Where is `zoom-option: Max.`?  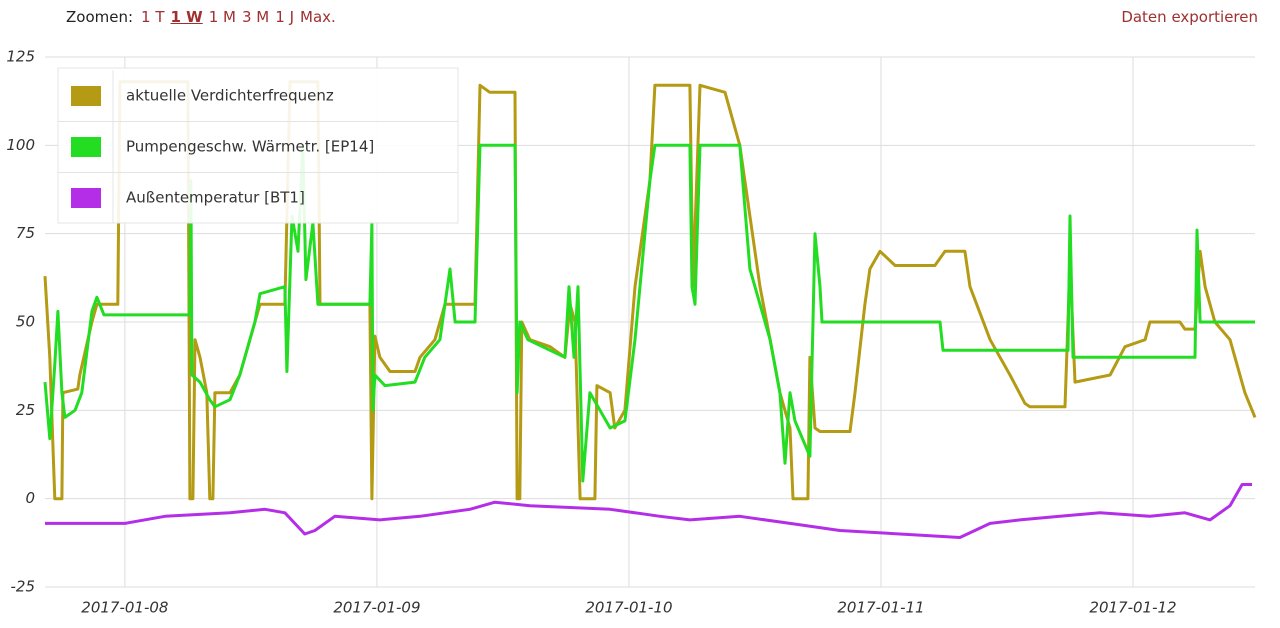
zoom-option: Max. is located at coordinates (318, 17).